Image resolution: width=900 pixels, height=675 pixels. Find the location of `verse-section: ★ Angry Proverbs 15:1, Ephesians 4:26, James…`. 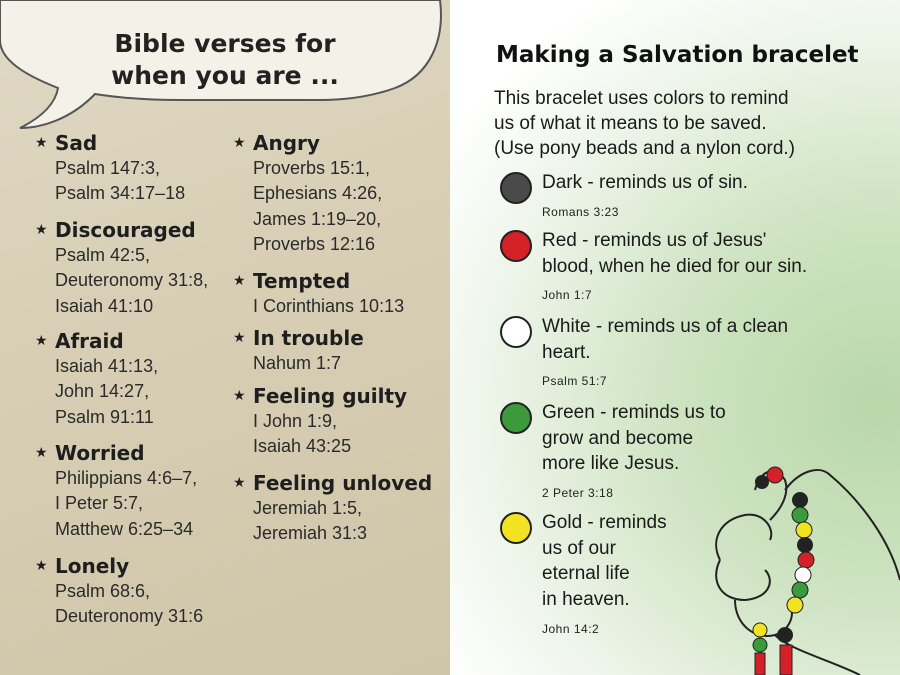

verse-section: ★ Angry Proverbs 15:1, Ephesians 4:26, James… is located at coordinates (308, 194).